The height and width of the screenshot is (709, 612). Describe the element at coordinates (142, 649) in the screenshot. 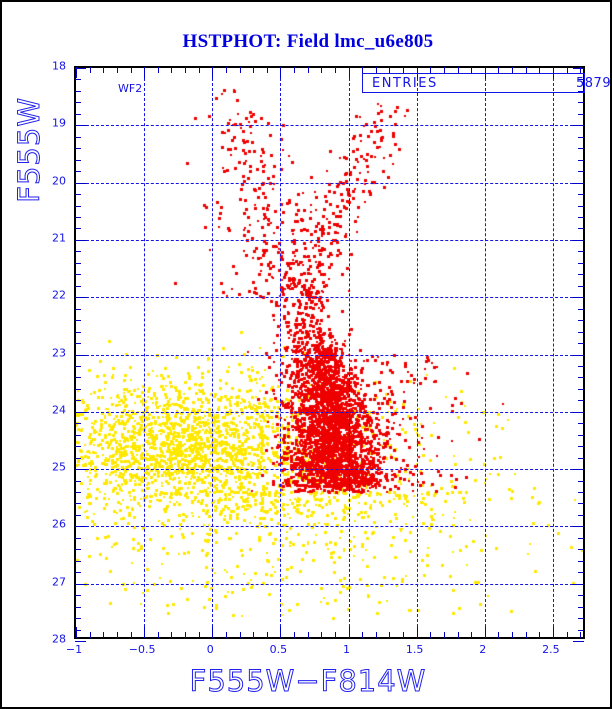

I see `x-tick-label: −0.5` at that location.